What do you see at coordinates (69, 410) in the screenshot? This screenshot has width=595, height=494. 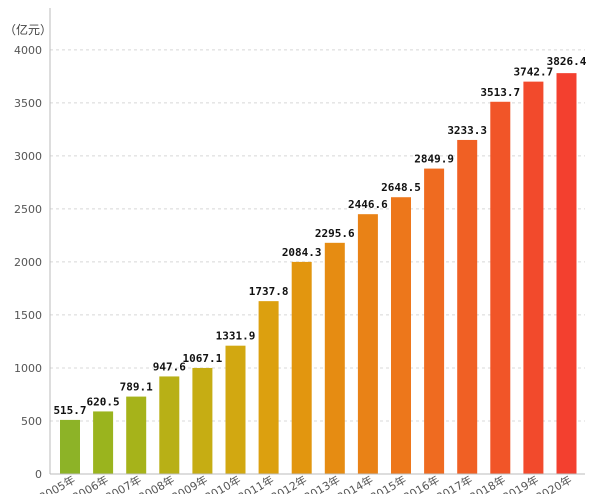 I see `data-label: 515.7` at bounding box center [69, 410].